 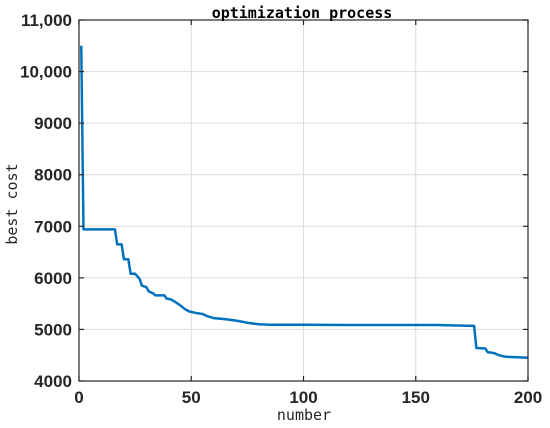 What do you see at coordinates (191, 397) in the screenshot?
I see `x-tick-label: 50` at bounding box center [191, 397].